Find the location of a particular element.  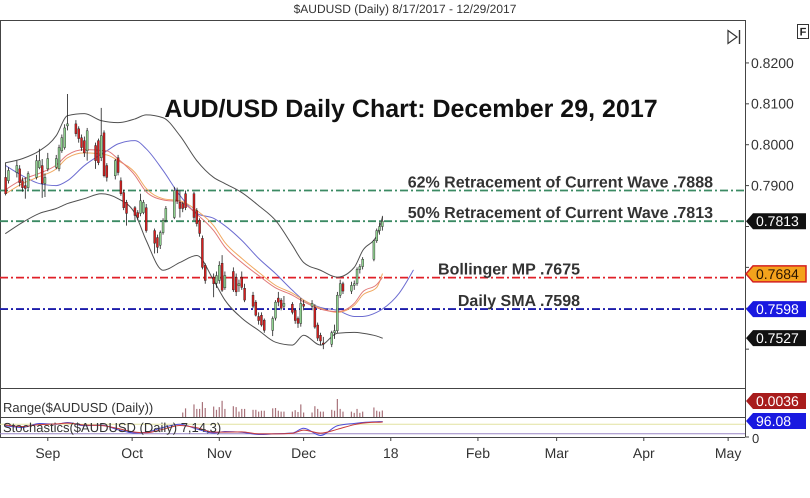

ref-line-label: 62% Retracement of Current Wave .7888 is located at coordinates (561, 183).